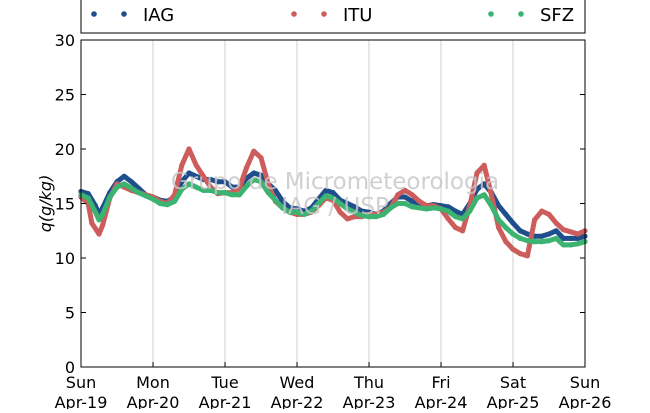  Describe the element at coordinates (369, 401) in the screenshot. I see `x-tick-label-date: Apr-23` at that location.